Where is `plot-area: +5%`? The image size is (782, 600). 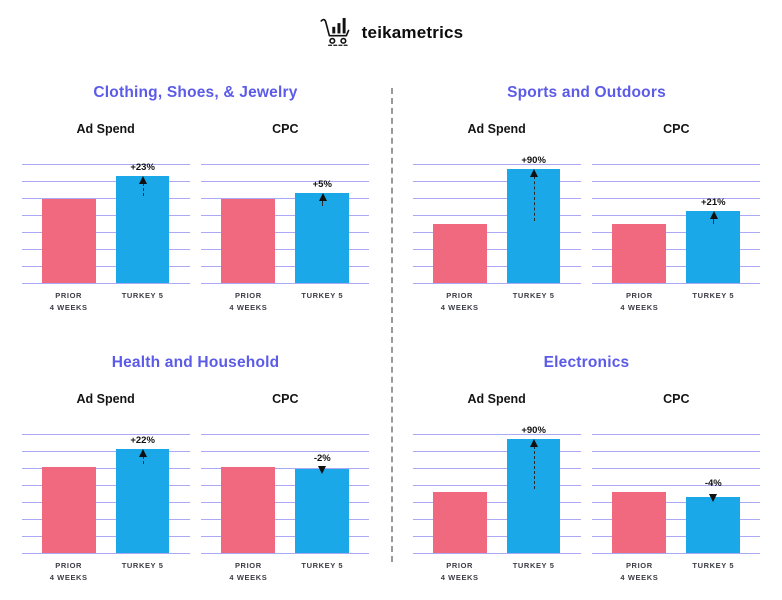
plot-area: +5% is located at coordinates (285, 224).